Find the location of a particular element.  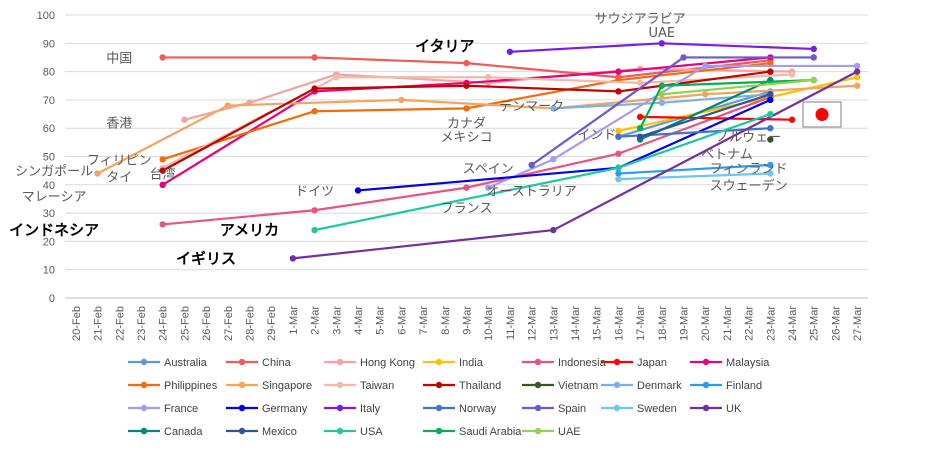

legend-item: Vietnam is located at coordinates (560, 386).